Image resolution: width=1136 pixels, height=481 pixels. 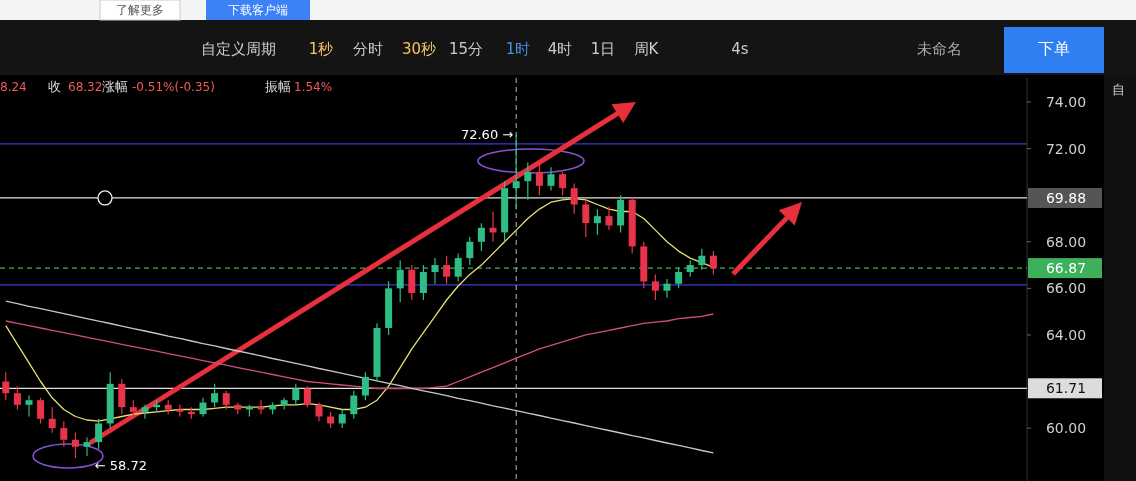 I want to click on text: 分时, so click(x=368, y=49).